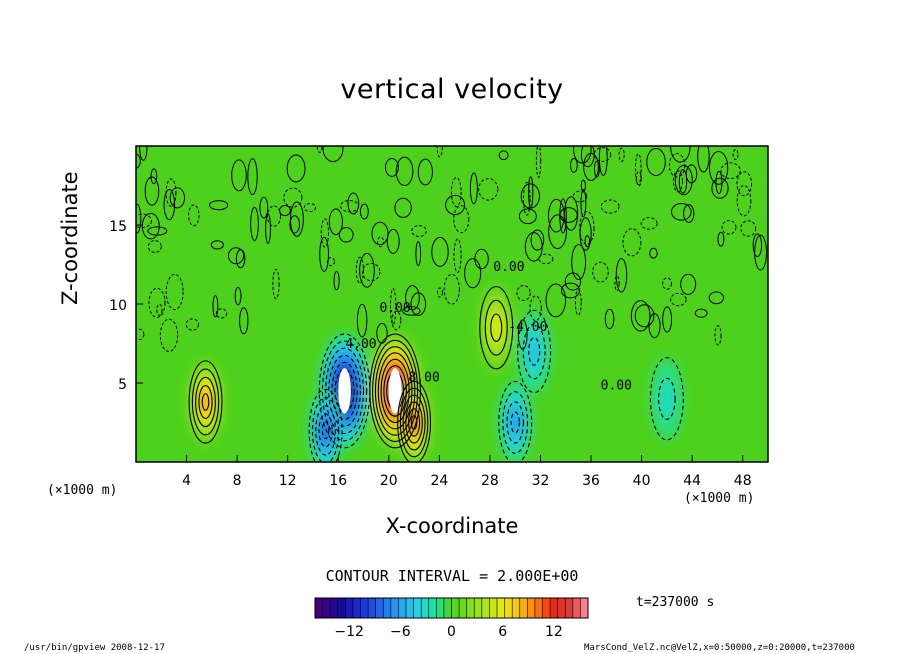 The height and width of the screenshot is (654, 904). I want to click on colorbar-tick-label-3: 6, so click(502, 632).